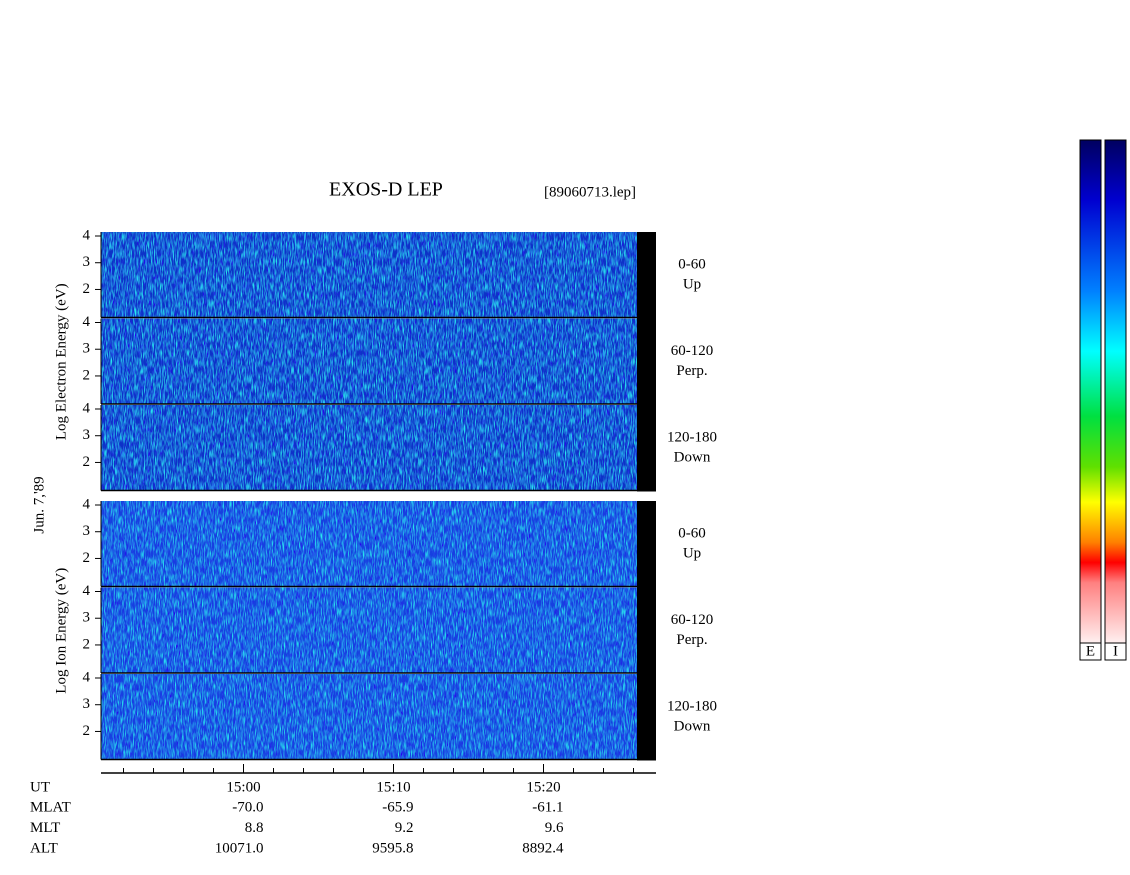 The image size is (1130, 875). Describe the element at coordinates (543, 848) in the screenshot. I see `row-value: 8892.4` at that location.